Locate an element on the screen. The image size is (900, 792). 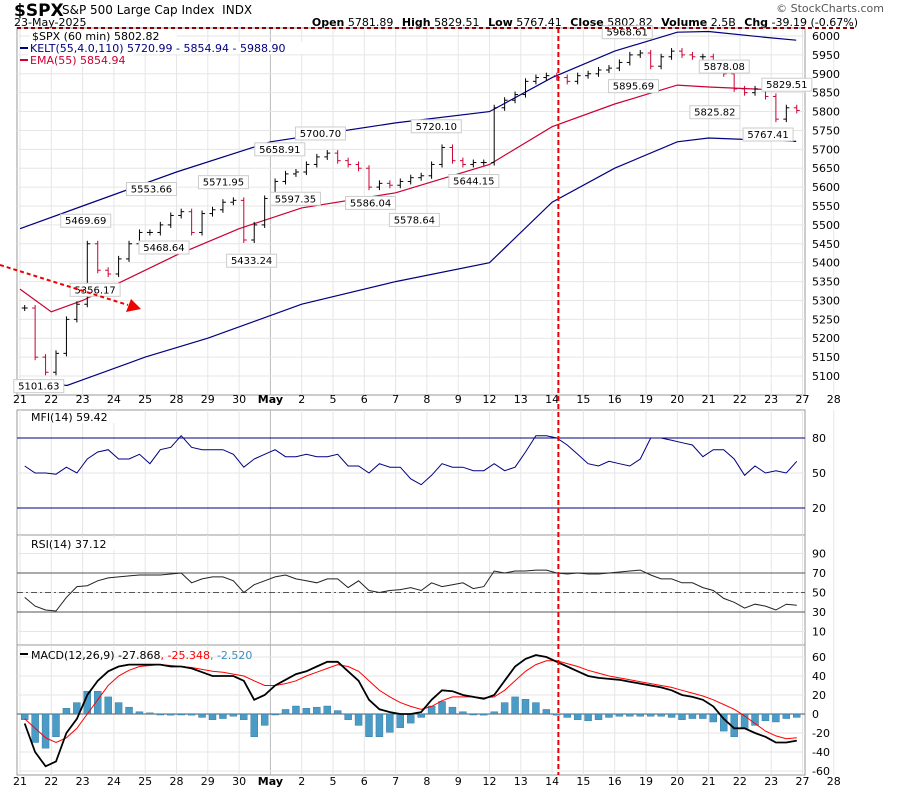
x-tick-label: 28 is located at coordinates (177, 781).